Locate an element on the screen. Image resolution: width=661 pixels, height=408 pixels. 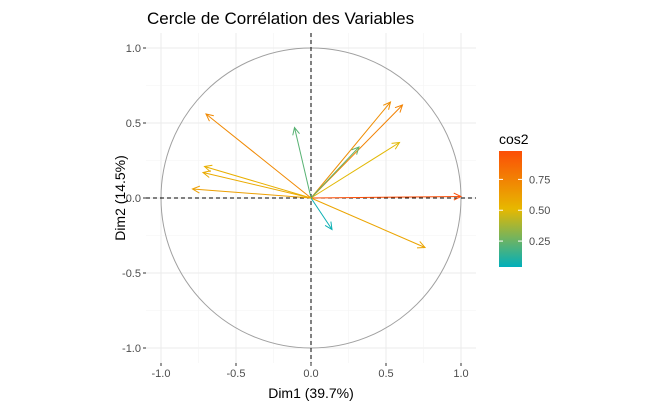
y-tick-label: -0.5 is located at coordinates (131, 274).